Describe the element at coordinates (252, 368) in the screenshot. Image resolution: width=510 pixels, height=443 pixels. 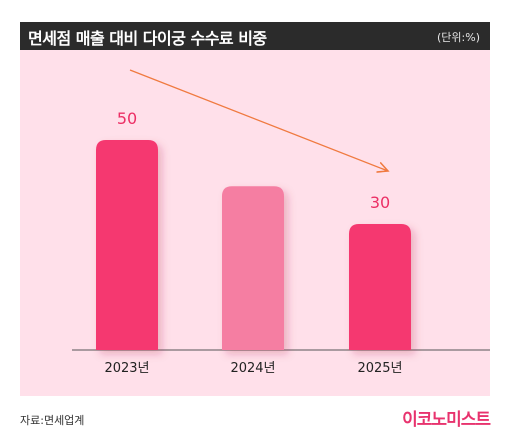
I see `x-tick-label: 2024년` at that location.